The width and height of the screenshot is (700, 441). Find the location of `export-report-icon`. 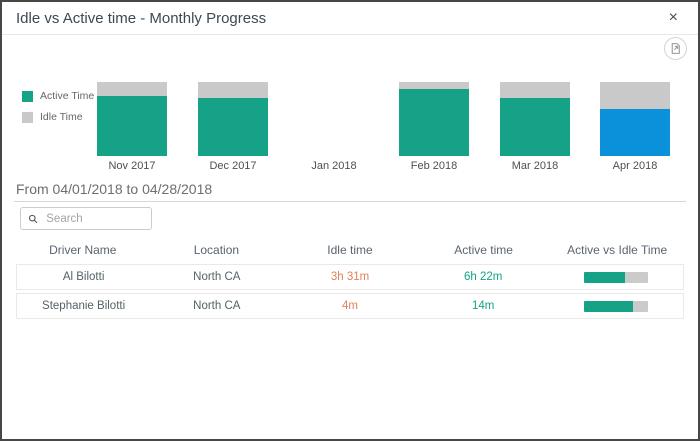

export-report-icon is located at coordinates (675, 48).